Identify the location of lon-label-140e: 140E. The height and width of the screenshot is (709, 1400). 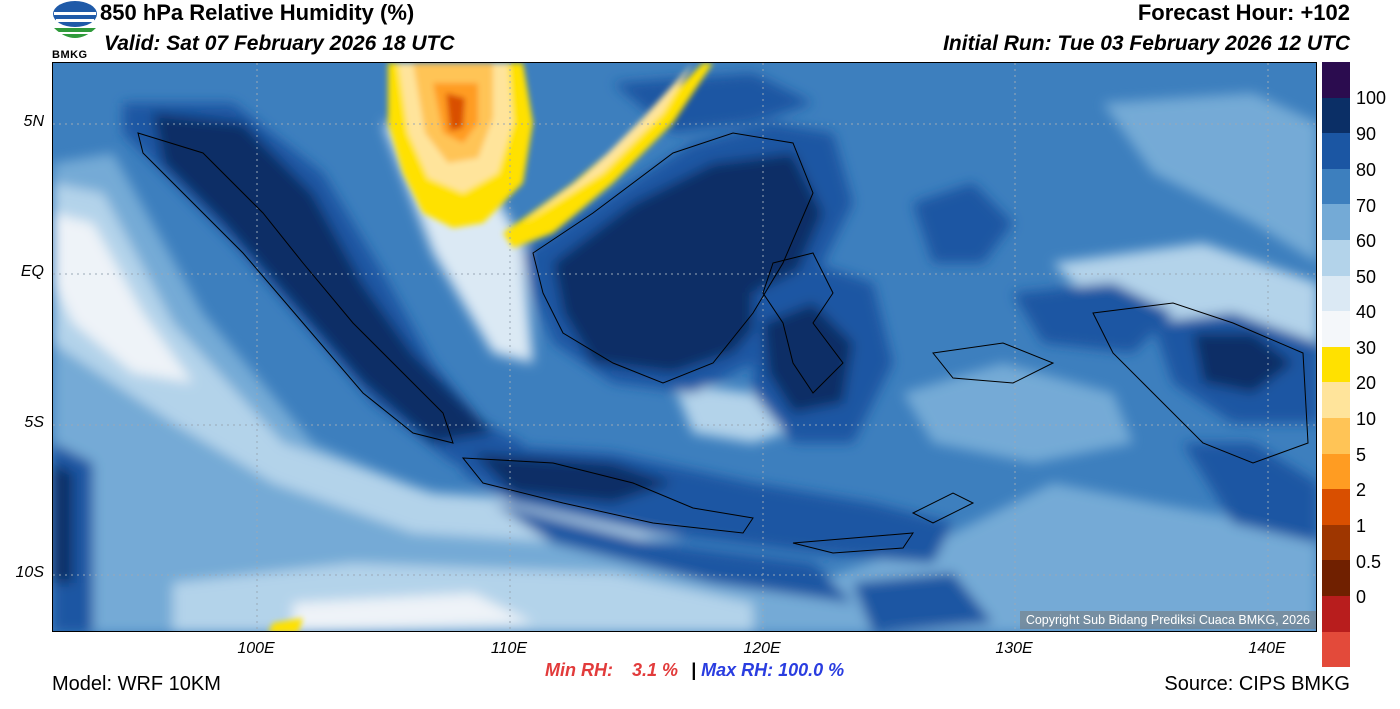
(1267, 648).